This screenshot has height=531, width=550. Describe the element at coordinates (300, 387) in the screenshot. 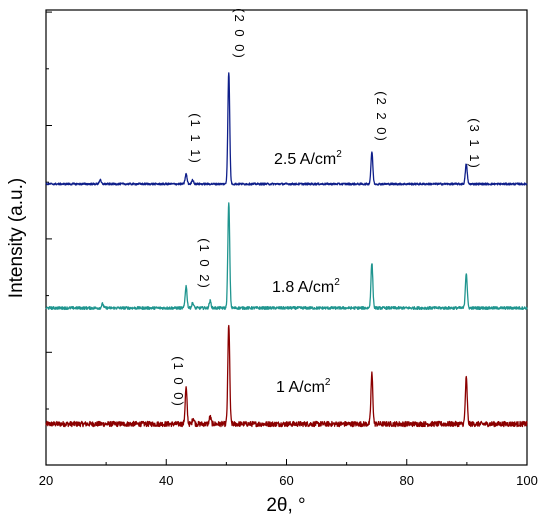

I see `series-label-1-main: 1 A/cm` at that location.